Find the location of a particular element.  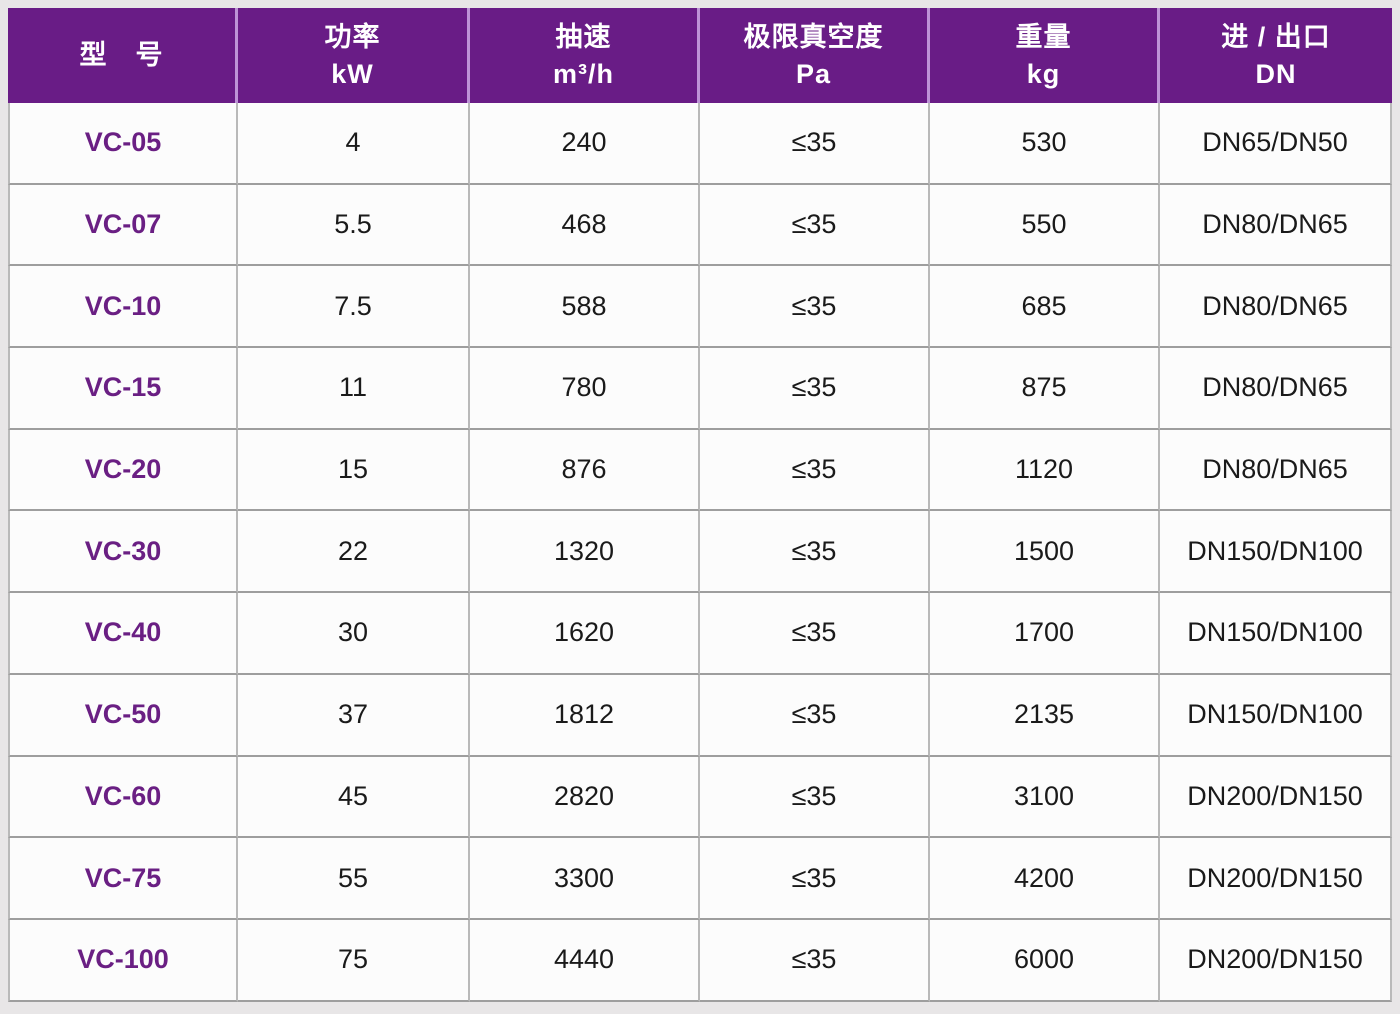

value-cell: 780 is located at coordinates (585, 389).